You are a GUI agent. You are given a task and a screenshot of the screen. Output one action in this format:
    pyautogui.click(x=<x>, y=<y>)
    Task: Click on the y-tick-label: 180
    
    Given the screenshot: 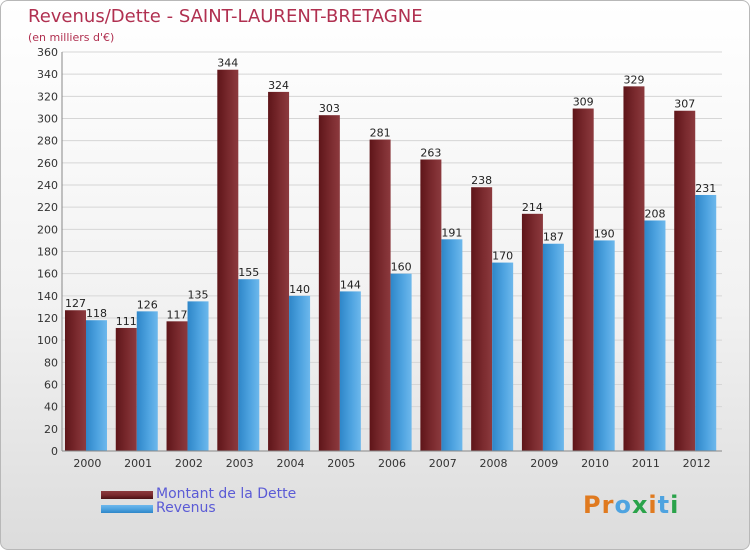 What is the action you would take?
    pyautogui.click(x=47, y=252)
    